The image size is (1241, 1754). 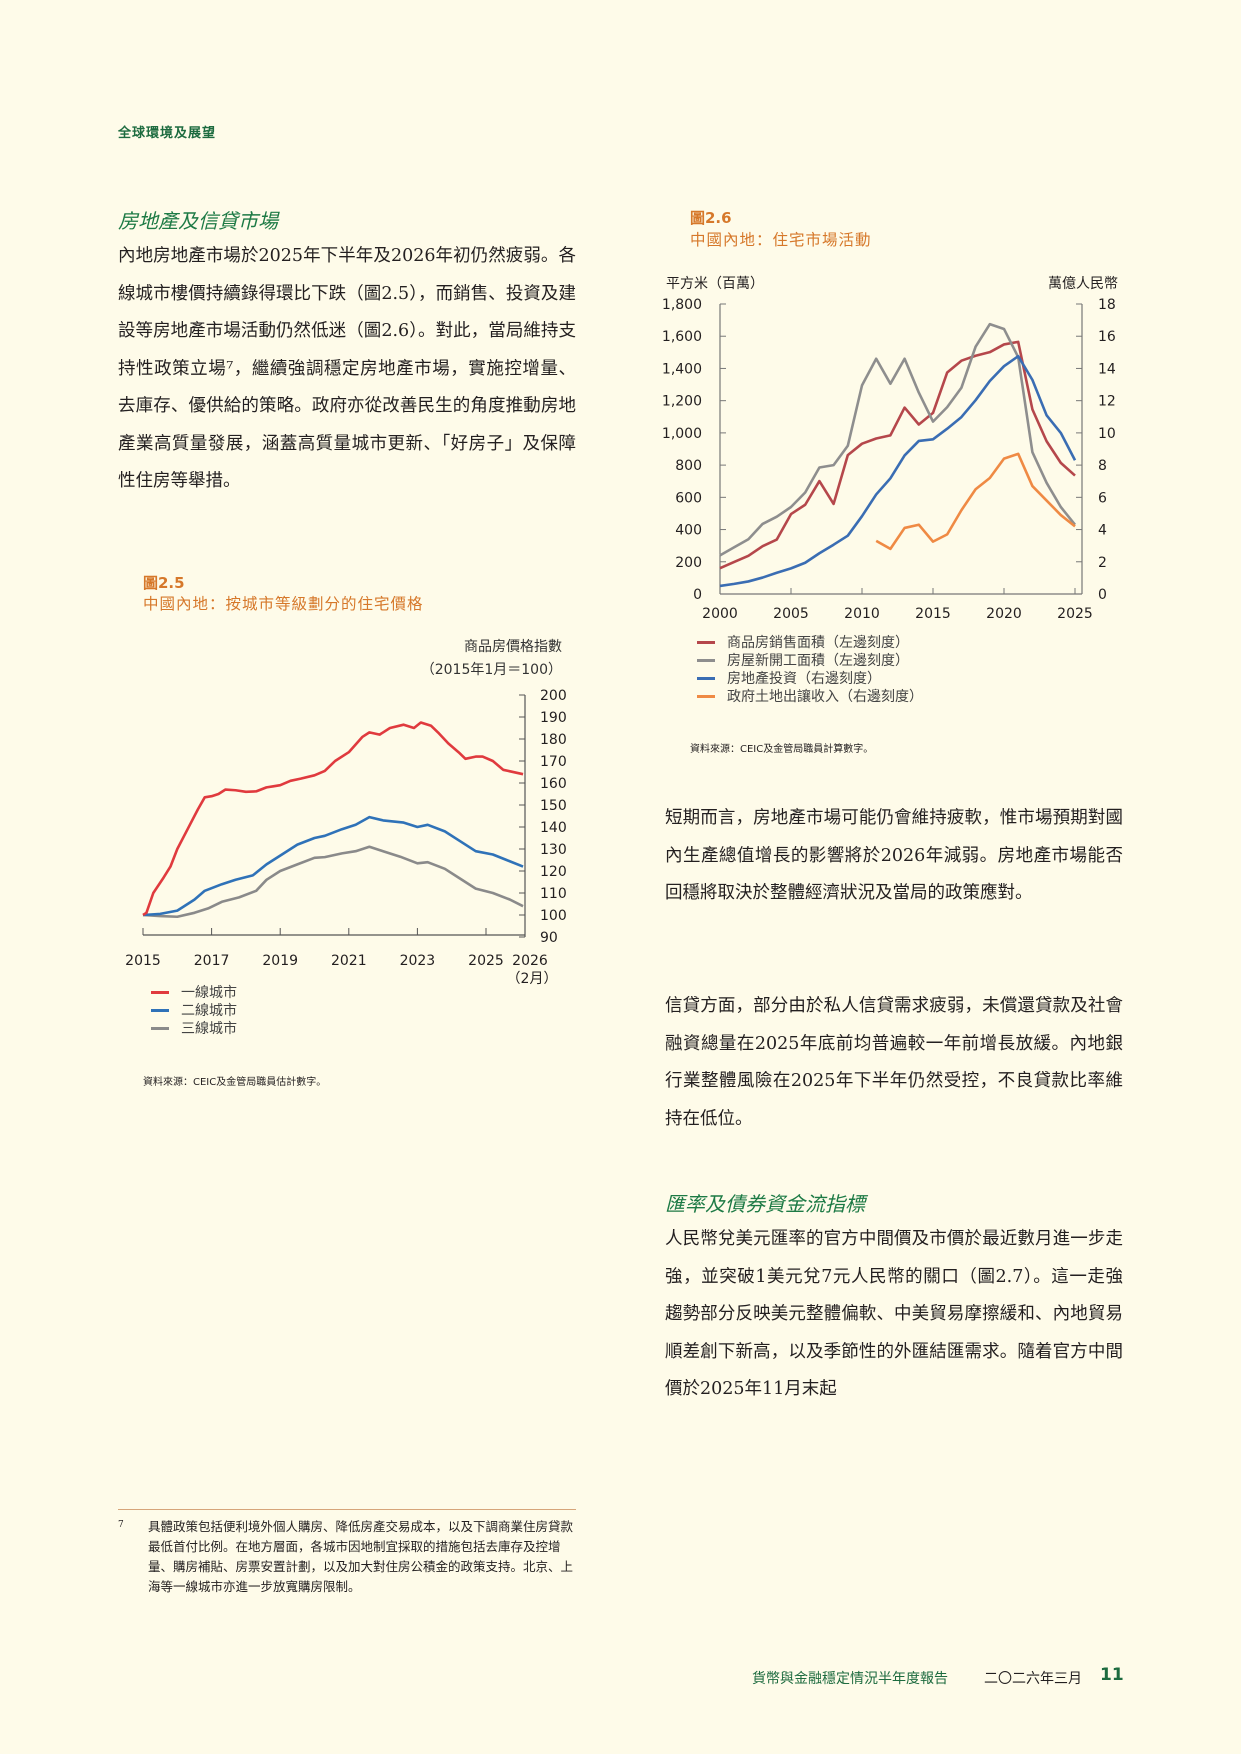 What do you see at coordinates (781, 240) in the screenshot?
I see `figure-2-6-title: 中國內地：住宅市場活動` at bounding box center [781, 240].